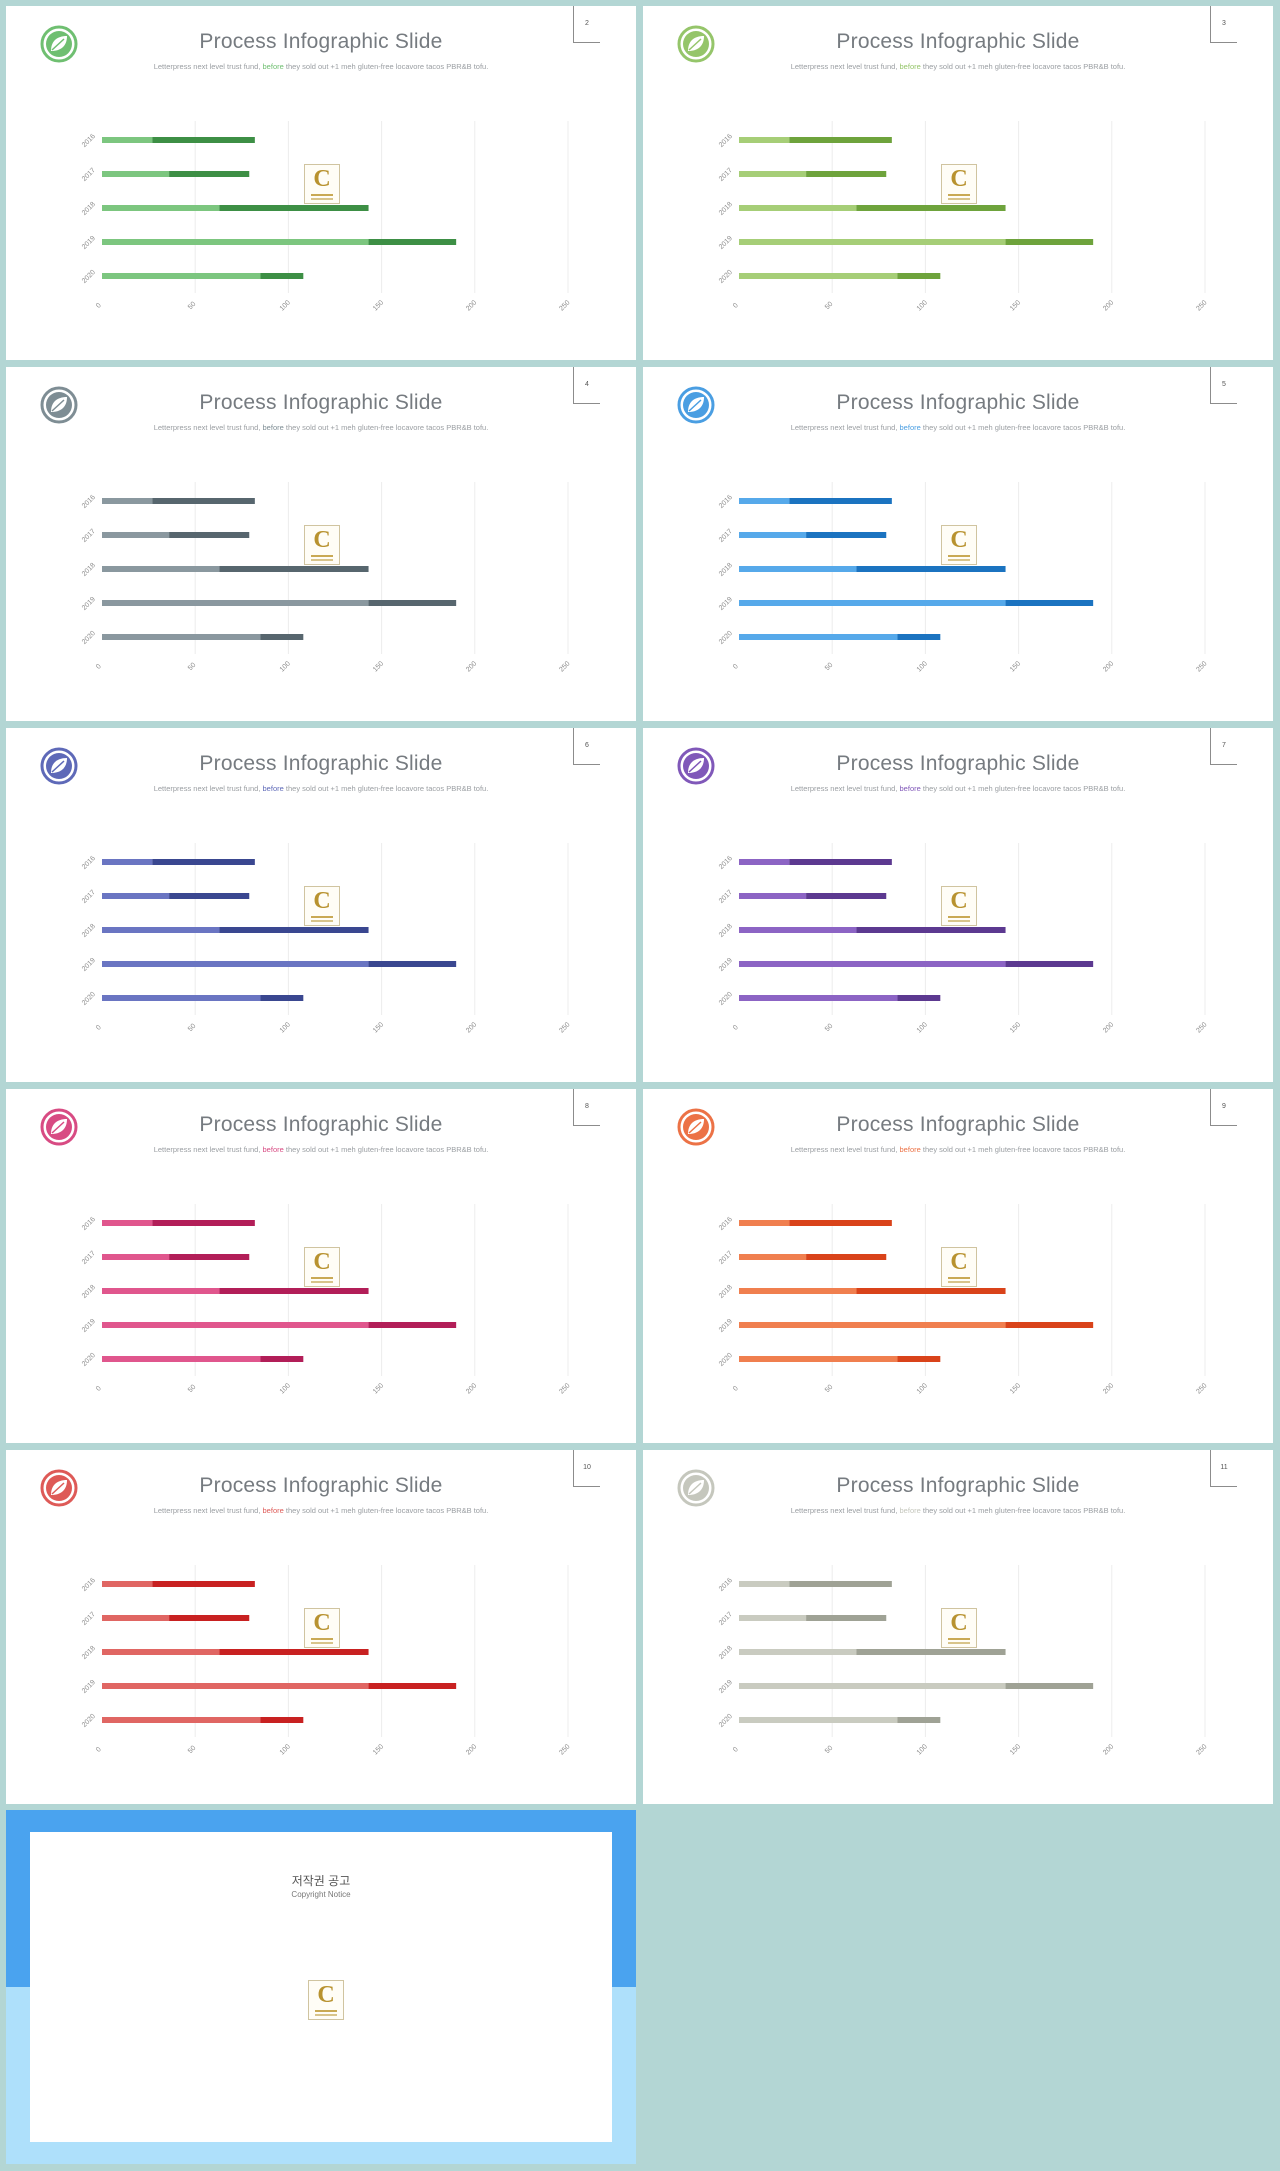 The width and height of the screenshot is (1280, 2171). I want to click on page-number: 4, so click(586, 385).